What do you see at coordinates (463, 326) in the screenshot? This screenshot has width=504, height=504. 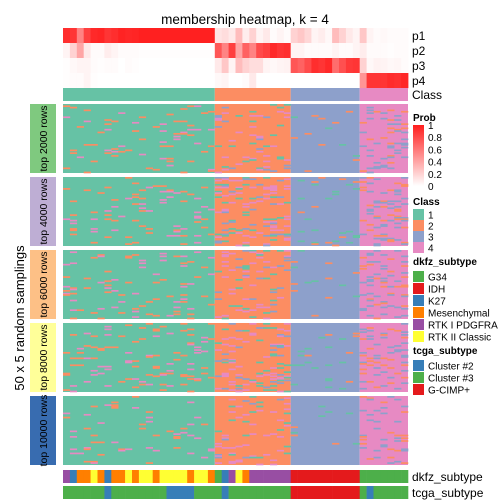 I see `dkfz-legend-label: RTK I PDGFRA` at bounding box center [463, 326].